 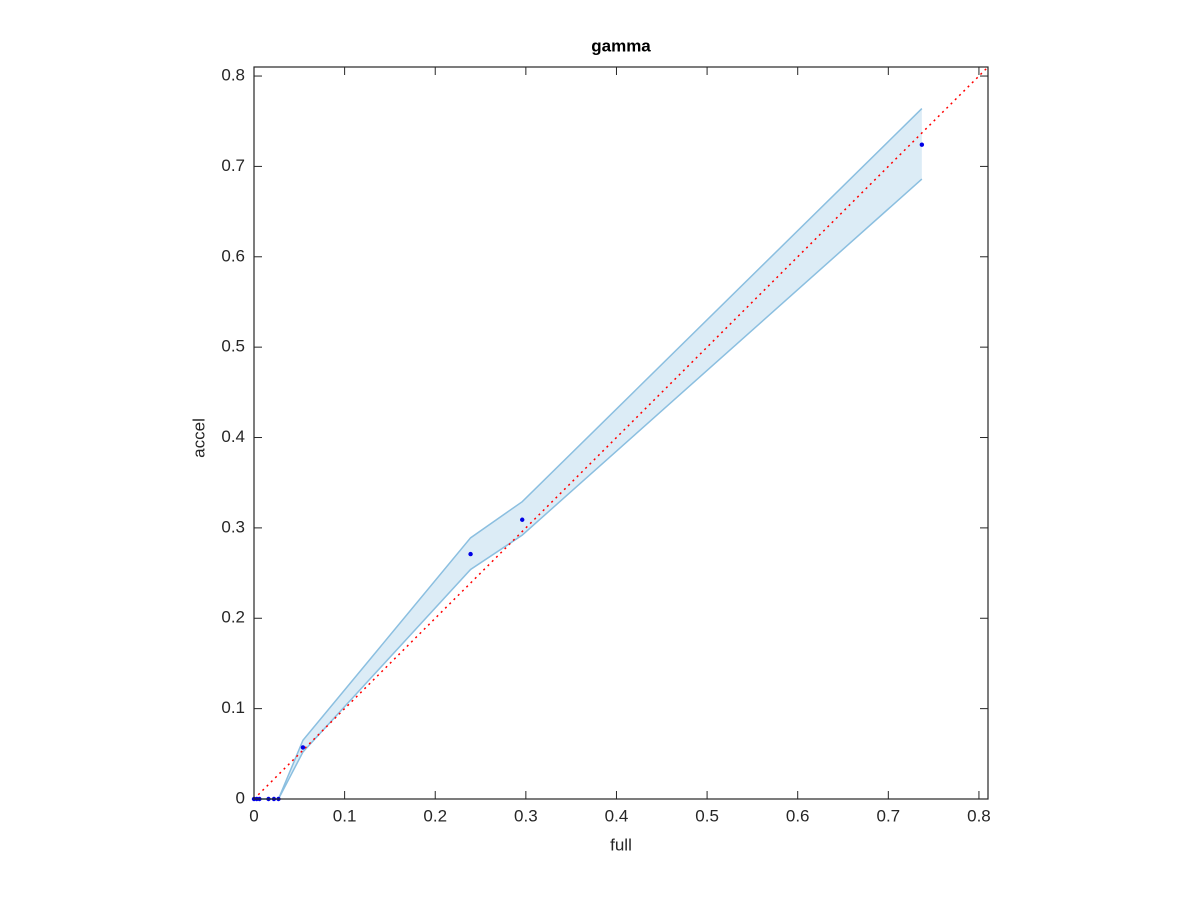 I want to click on y-tick-label: 0.3, so click(x=233, y=526).